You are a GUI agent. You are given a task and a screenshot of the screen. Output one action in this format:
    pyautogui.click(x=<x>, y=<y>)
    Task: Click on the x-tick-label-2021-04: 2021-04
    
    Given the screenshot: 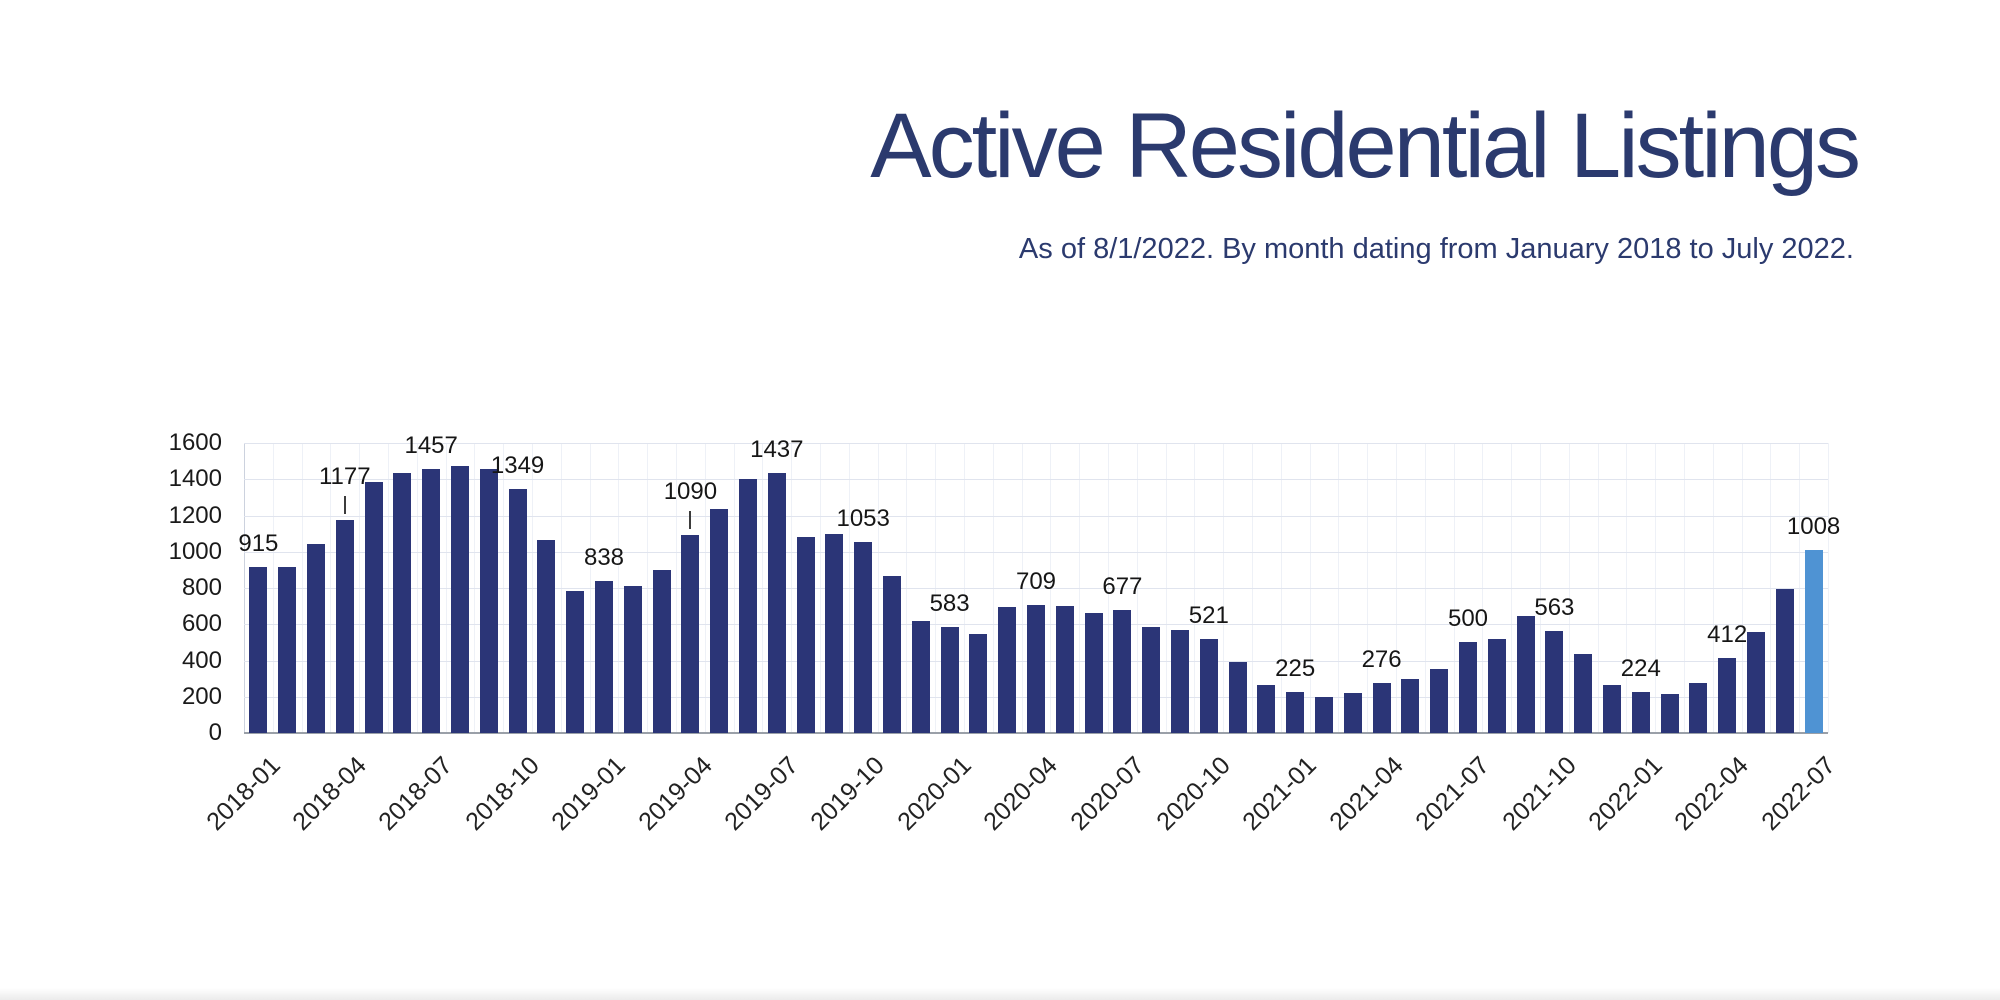 What is the action you would take?
    pyautogui.click(x=1366, y=793)
    